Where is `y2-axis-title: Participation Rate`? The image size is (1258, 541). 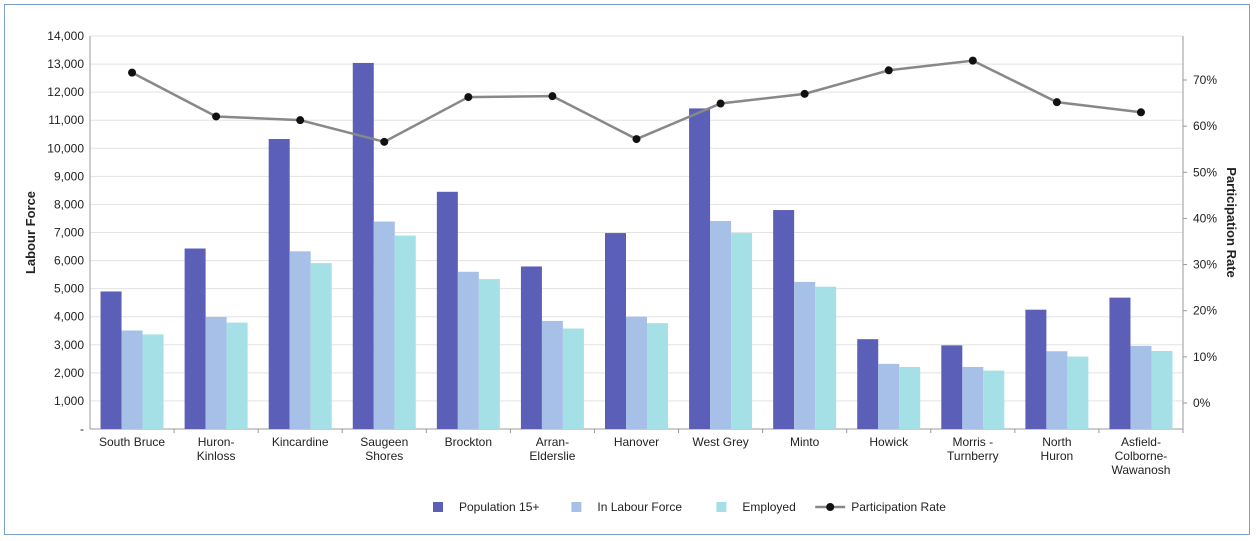
y2-axis-title: Participation Rate is located at coordinates (1231, 222).